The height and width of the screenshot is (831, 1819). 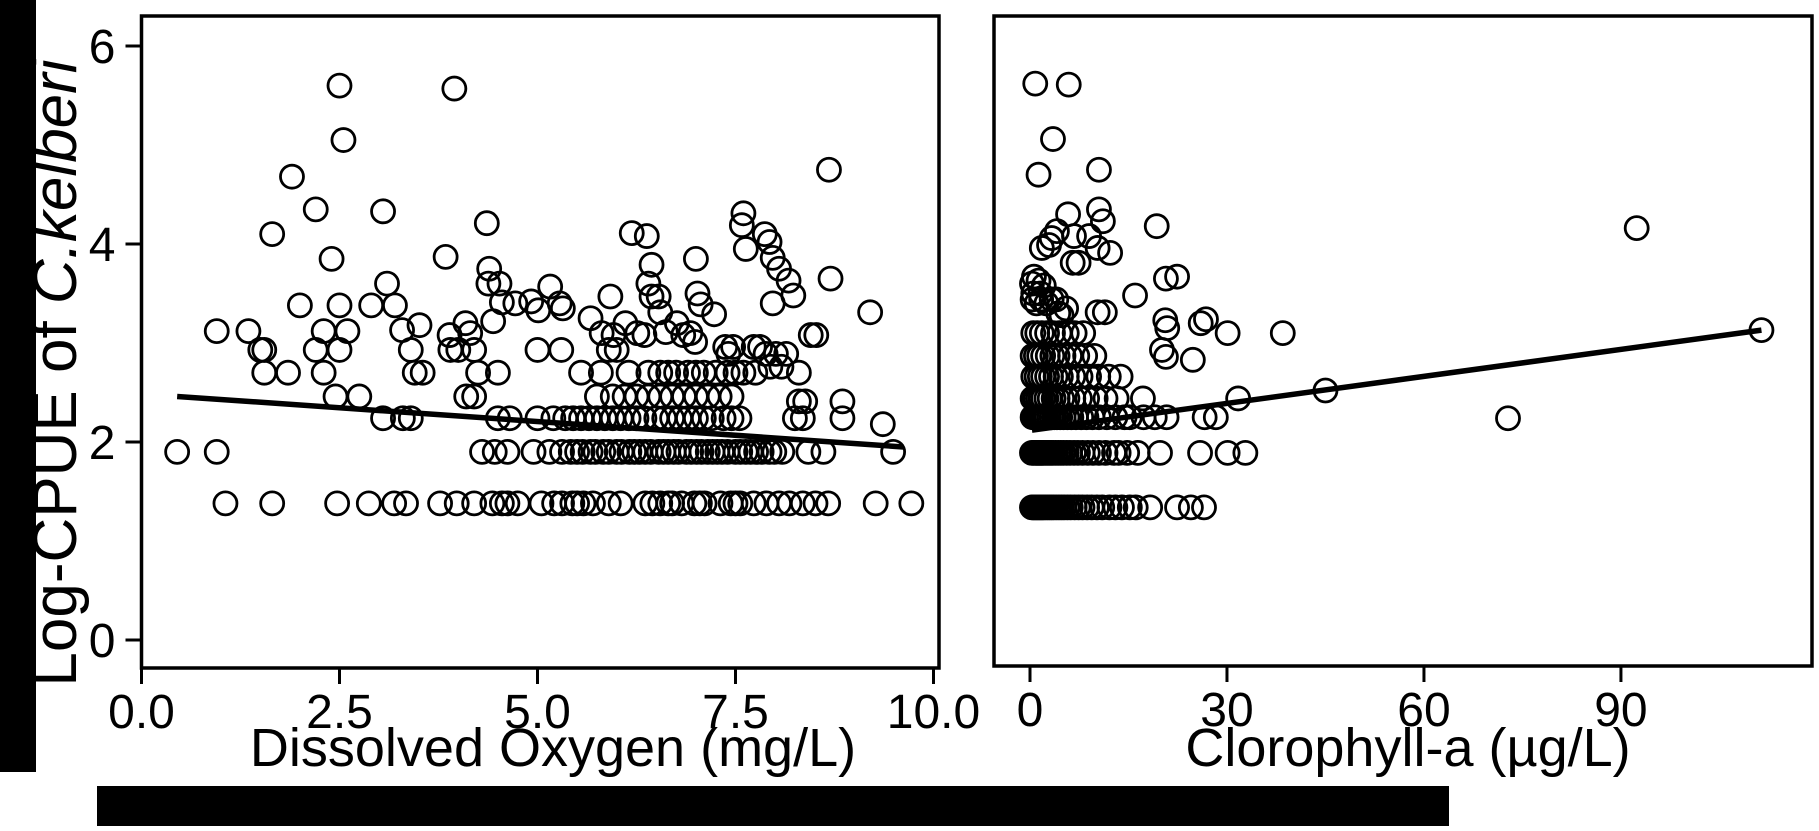 I want to click on regression-line, so click(x=540, y=421).